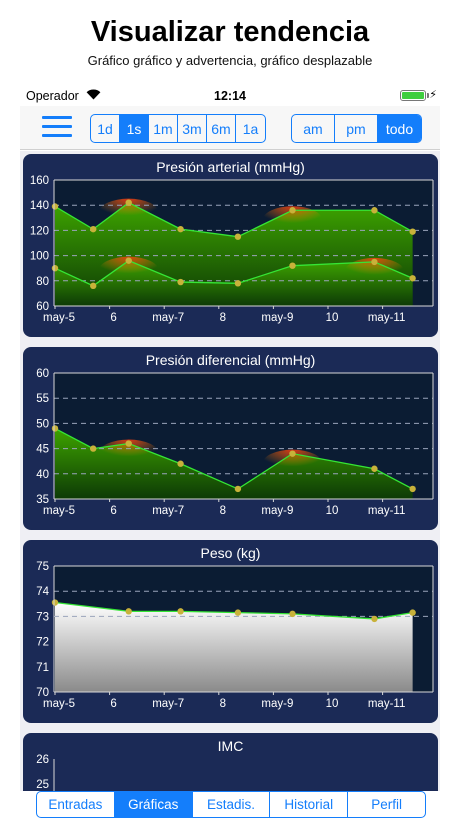  Describe the element at coordinates (42, 475) in the screenshot. I see `y-tick-label: 40` at that location.